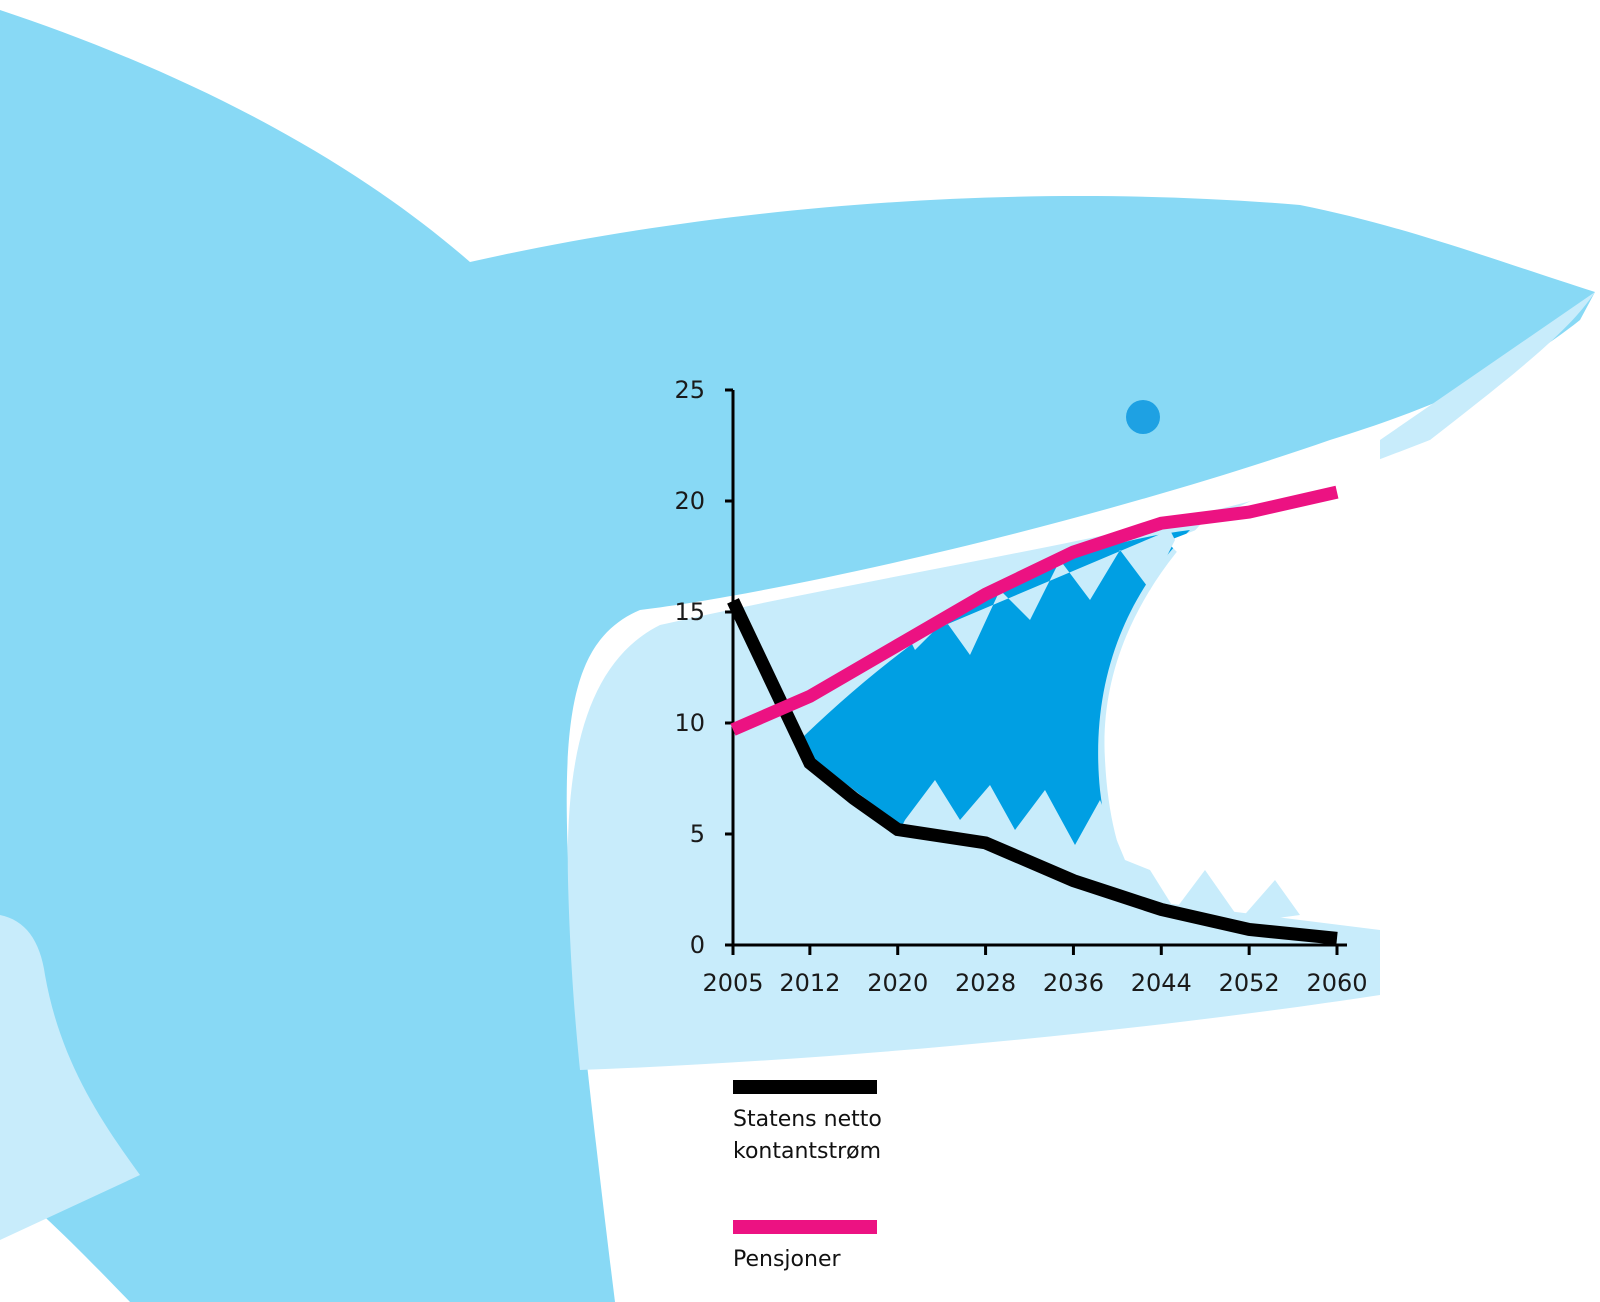  Describe the element at coordinates (1143, 417) in the screenshot. I see `shark-eye-icon` at that location.